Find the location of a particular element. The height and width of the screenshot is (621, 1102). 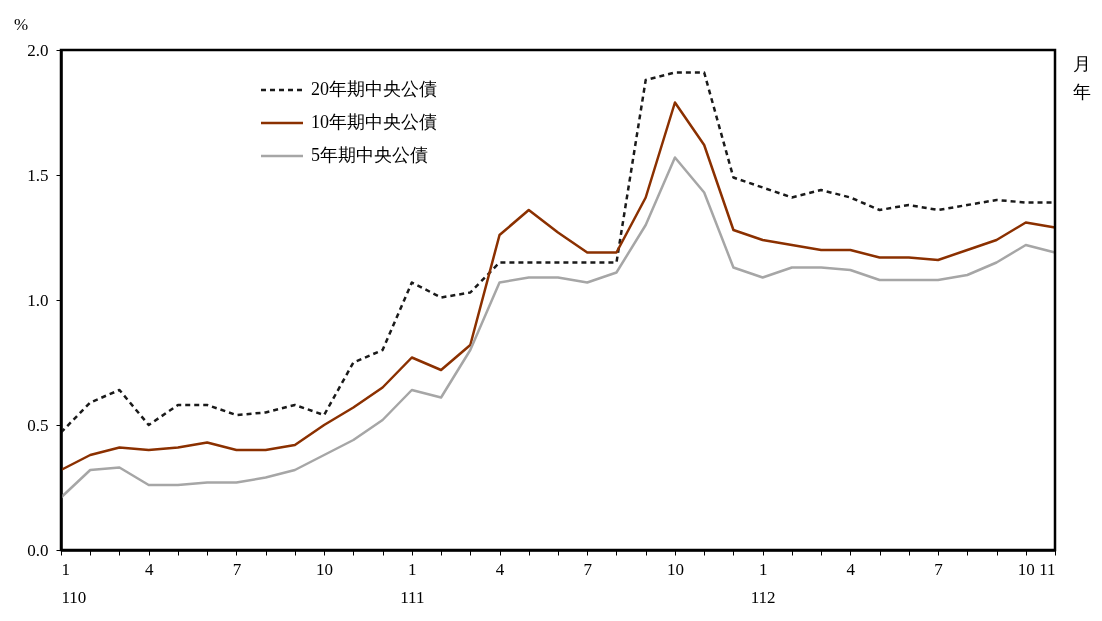

legend-label: 10年期中央公債 is located at coordinates (374, 122).